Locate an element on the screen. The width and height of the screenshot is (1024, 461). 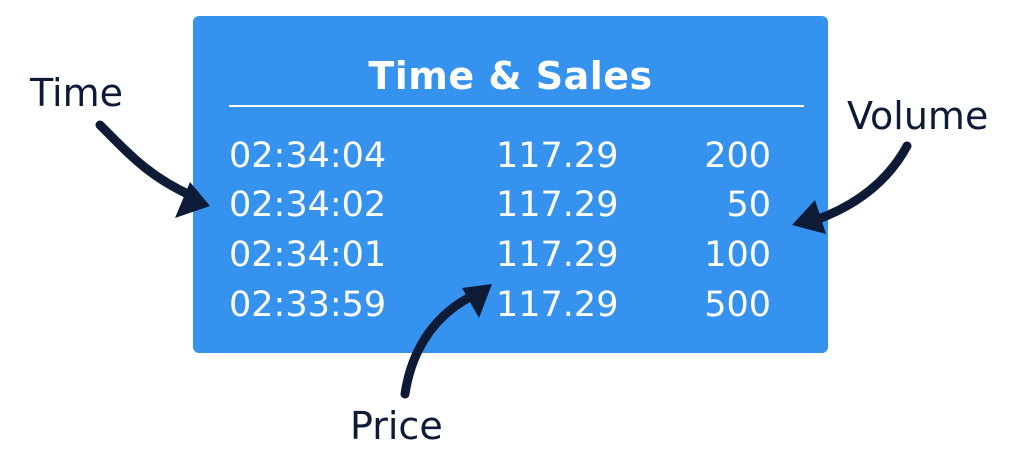
trade-volume: 500 is located at coordinates (737, 305).